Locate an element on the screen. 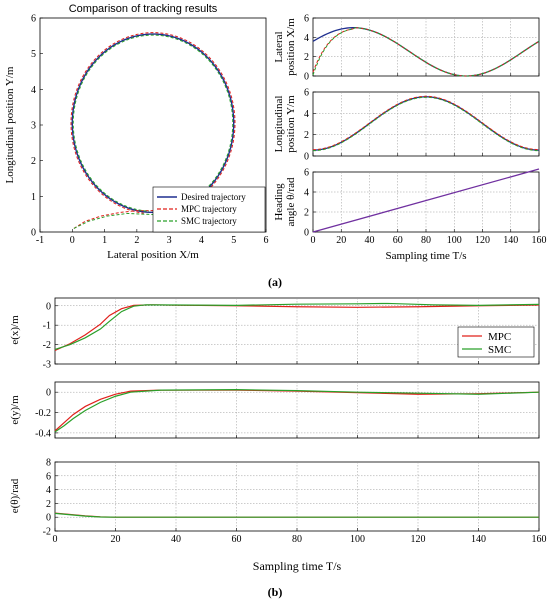 Image resolution: width=550 pixels, height=605 pixels. legend-label-smc: SMC is located at coordinates (499, 350).